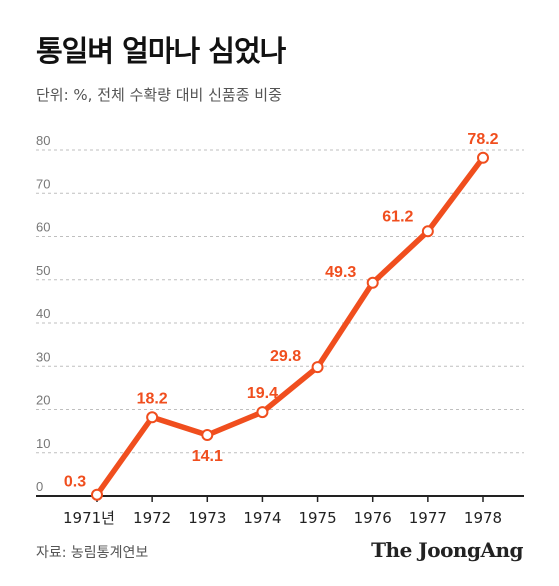  I want to click on data-label: 29.8, so click(285, 356).